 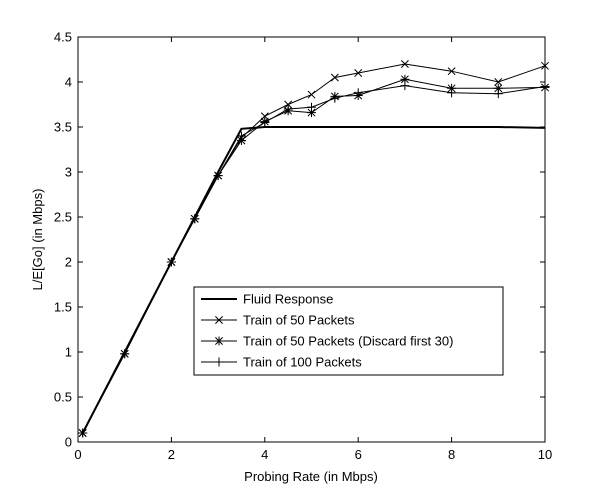 I want to click on x-tick-label: 2, so click(x=171, y=454).